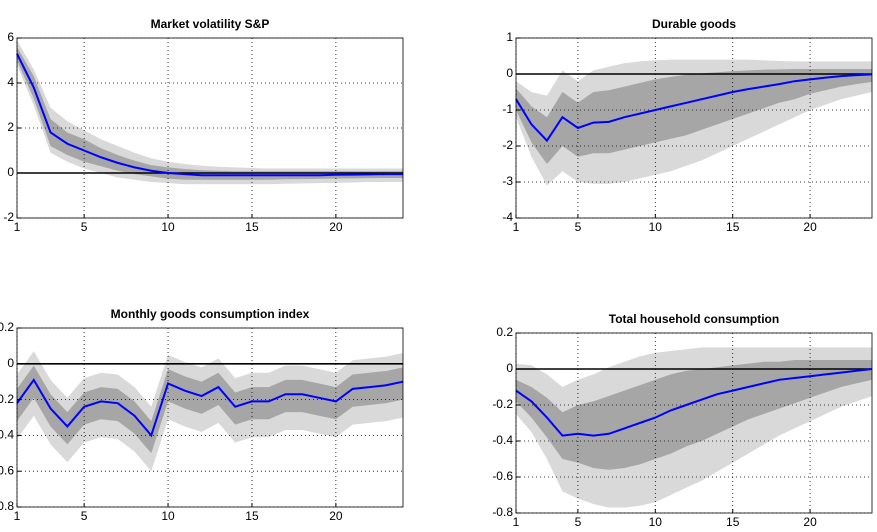 This screenshot has width=877, height=532. What do you see at coordinates (507, 181) in the screenshot?
I see `y-tick-label: -3` at bounding box center [507, 181].